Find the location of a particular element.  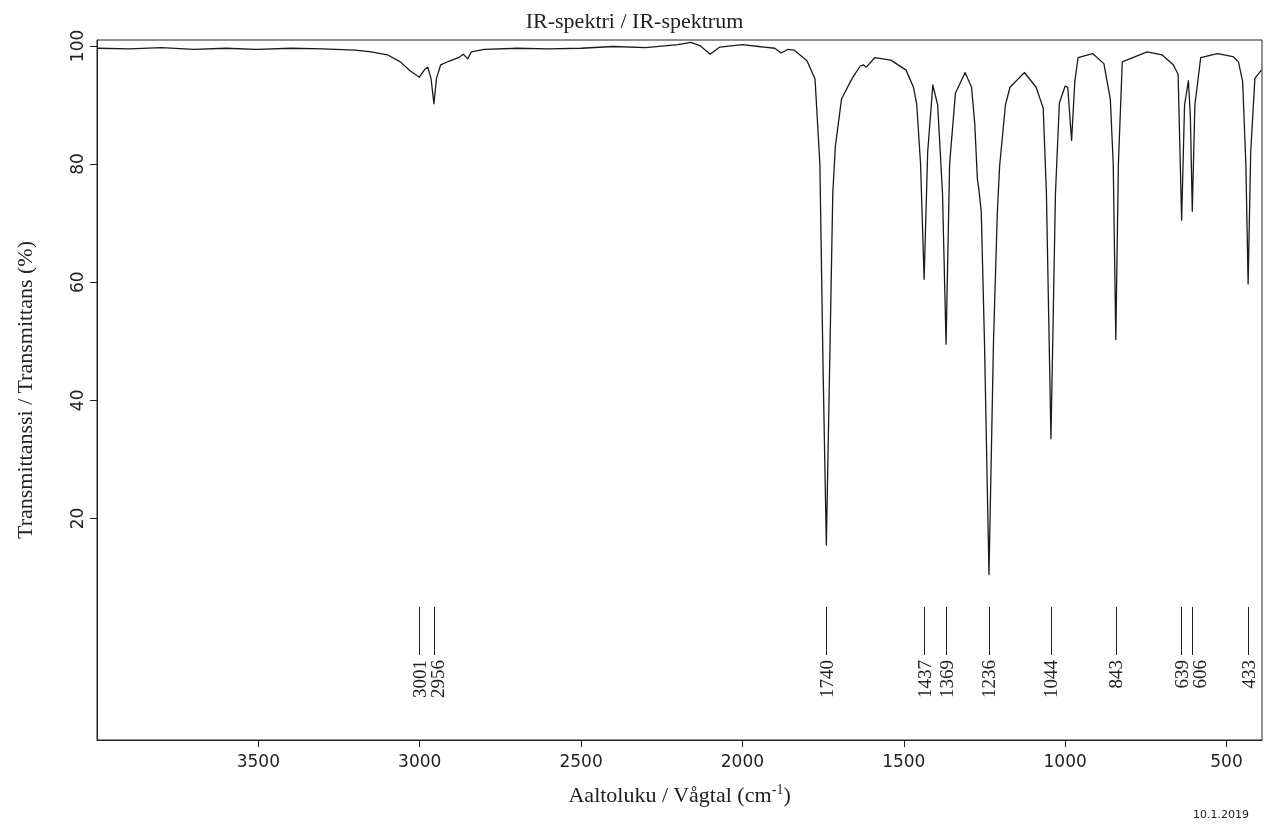

text: 10.1.2019 is located at coordinates (1221, 814).